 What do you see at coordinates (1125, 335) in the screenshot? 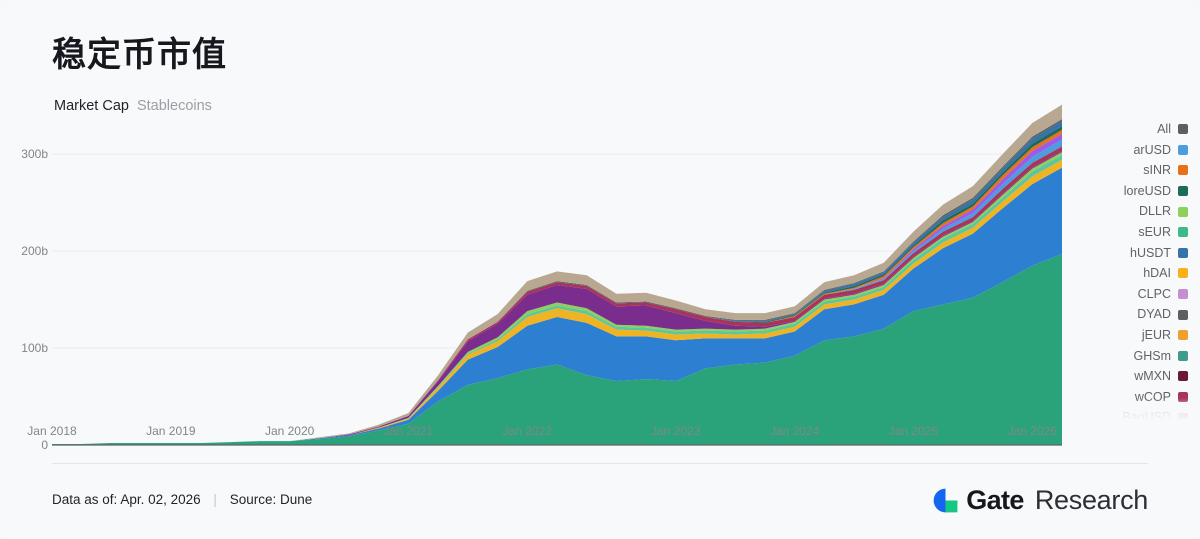
I see `legend-item: jEUR` at bounding box center [1125, 335].